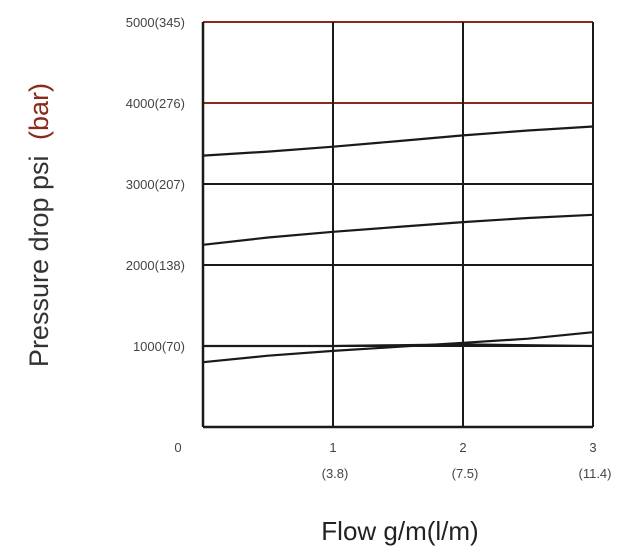 The height and width of the screenshot is (556, 629). Describe the element at coordinates (335, 473) in the screenshot. I see `x-tick-sublabel-1: (3.8)` at that location.